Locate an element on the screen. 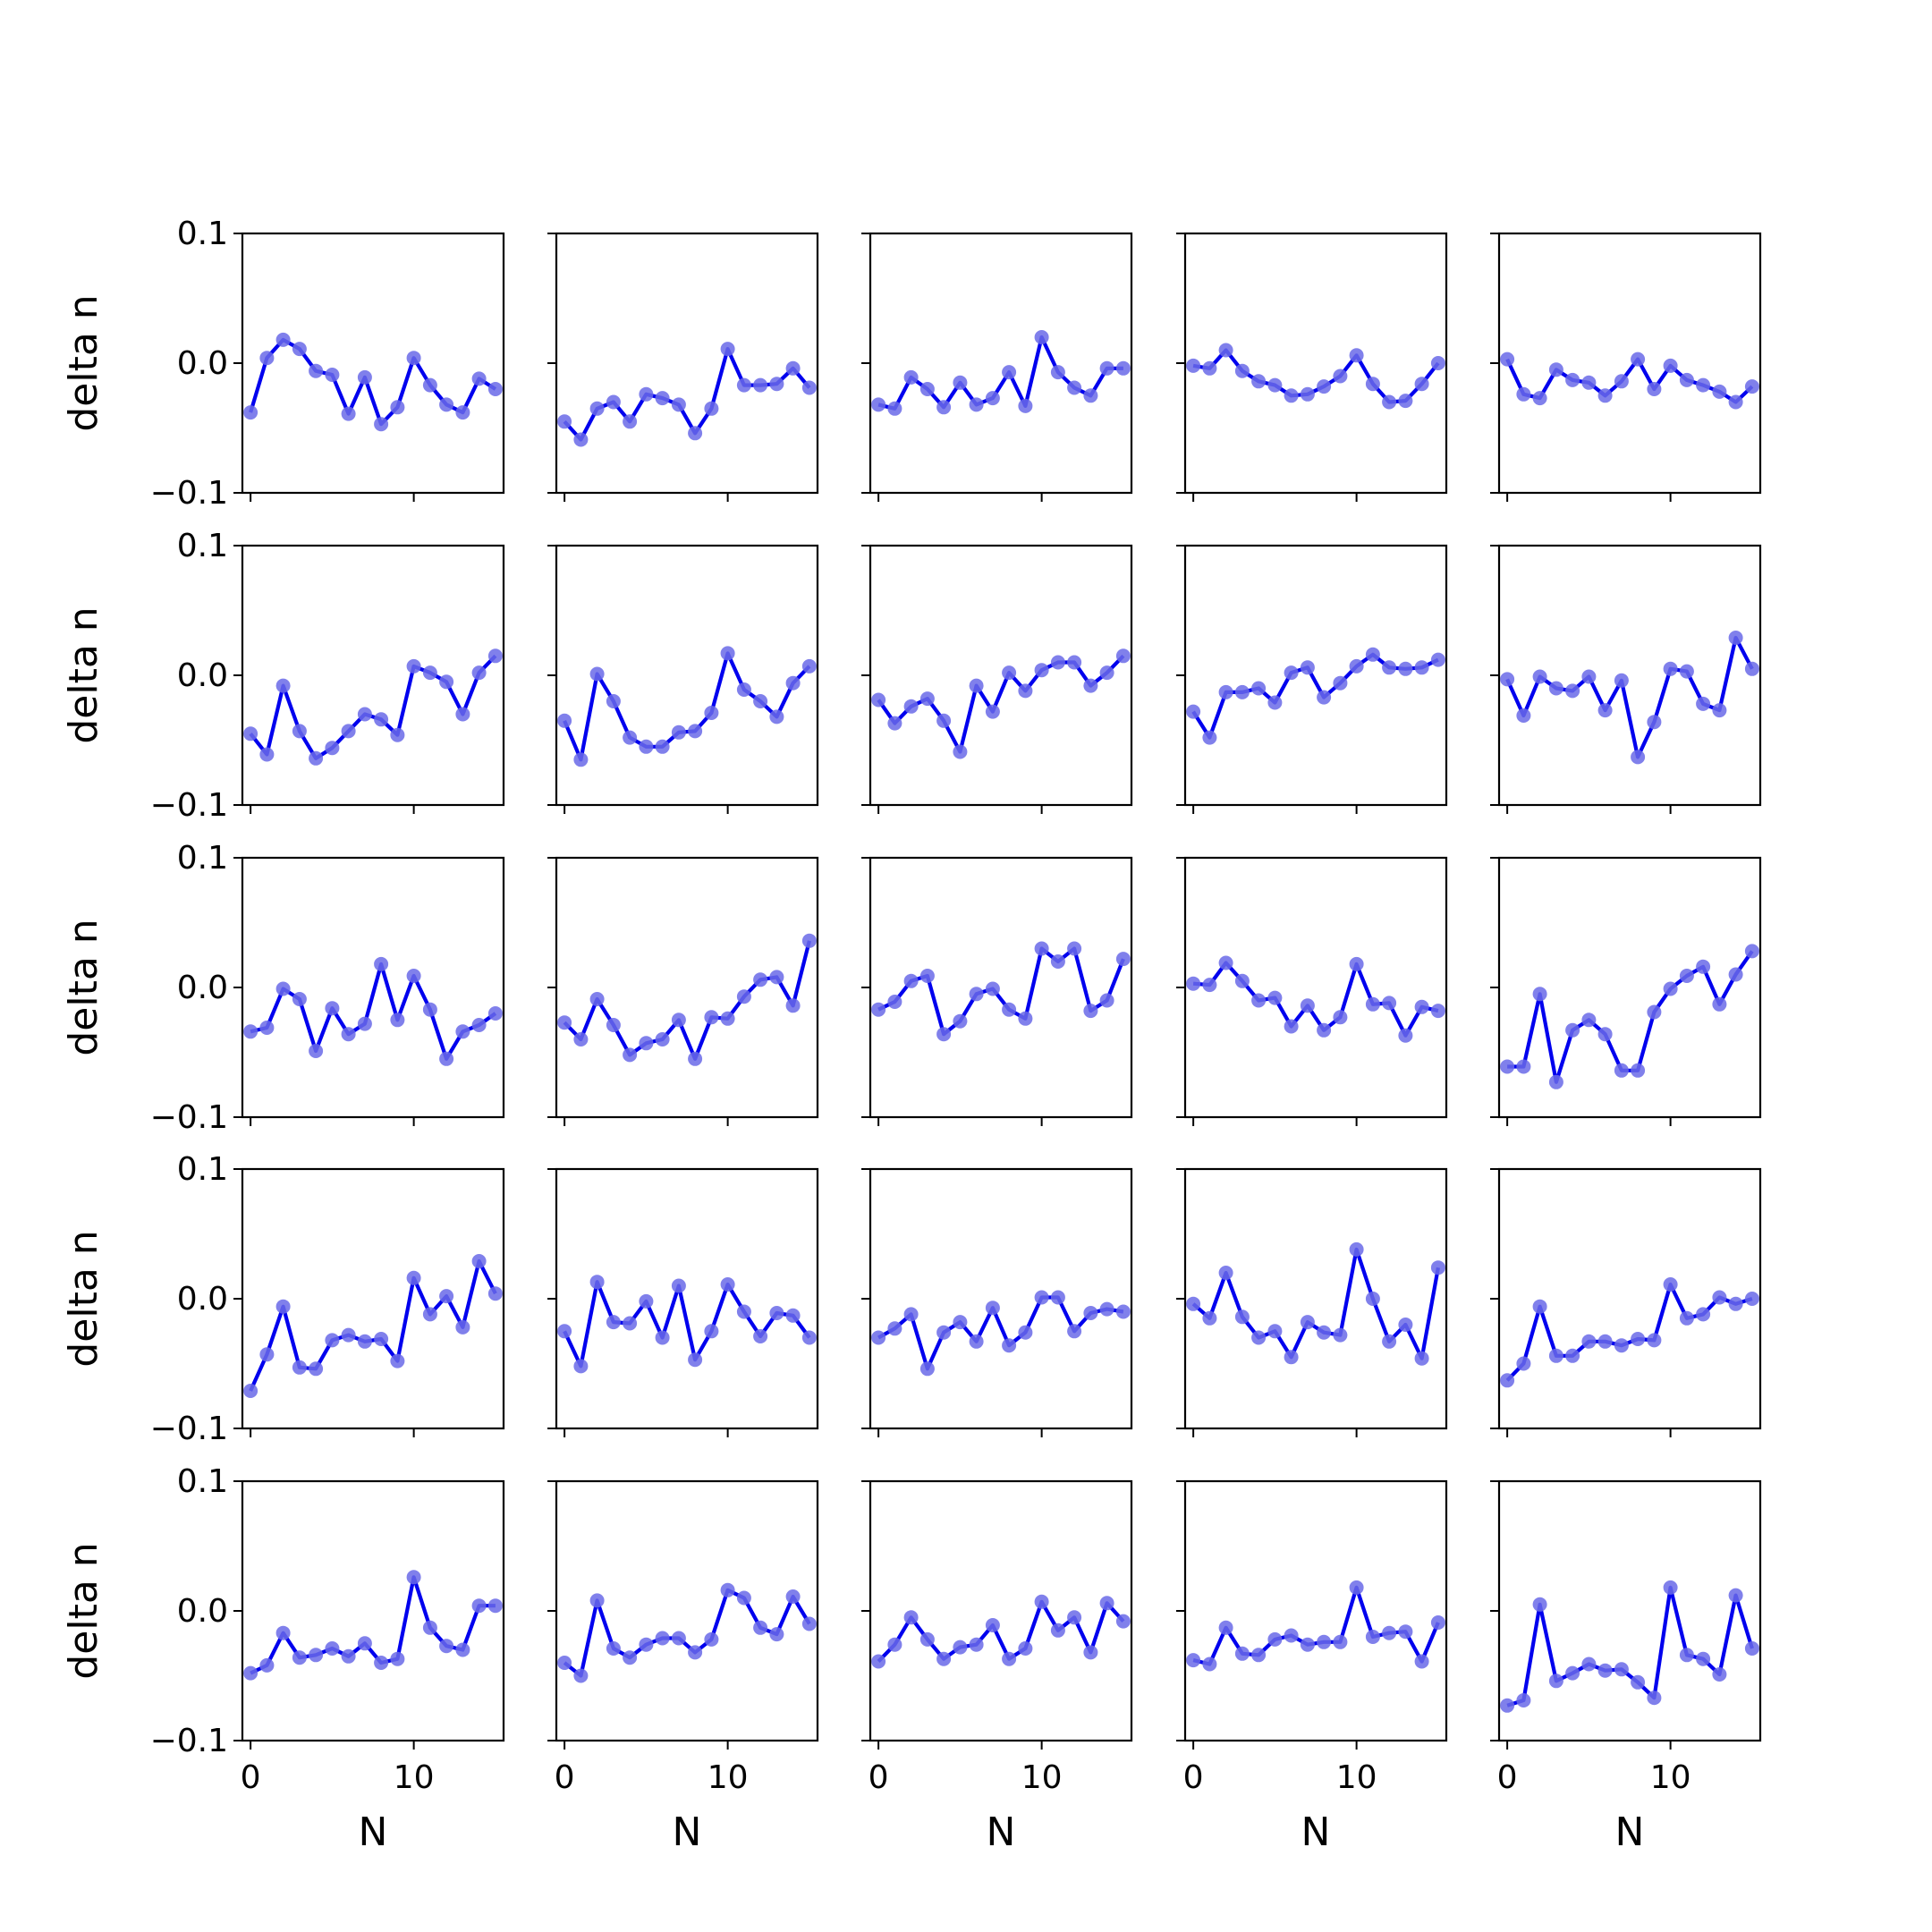 This screenshot has height=1932, width=1932. subplot-r4-c5 is located at coordinates (1626, 1302).